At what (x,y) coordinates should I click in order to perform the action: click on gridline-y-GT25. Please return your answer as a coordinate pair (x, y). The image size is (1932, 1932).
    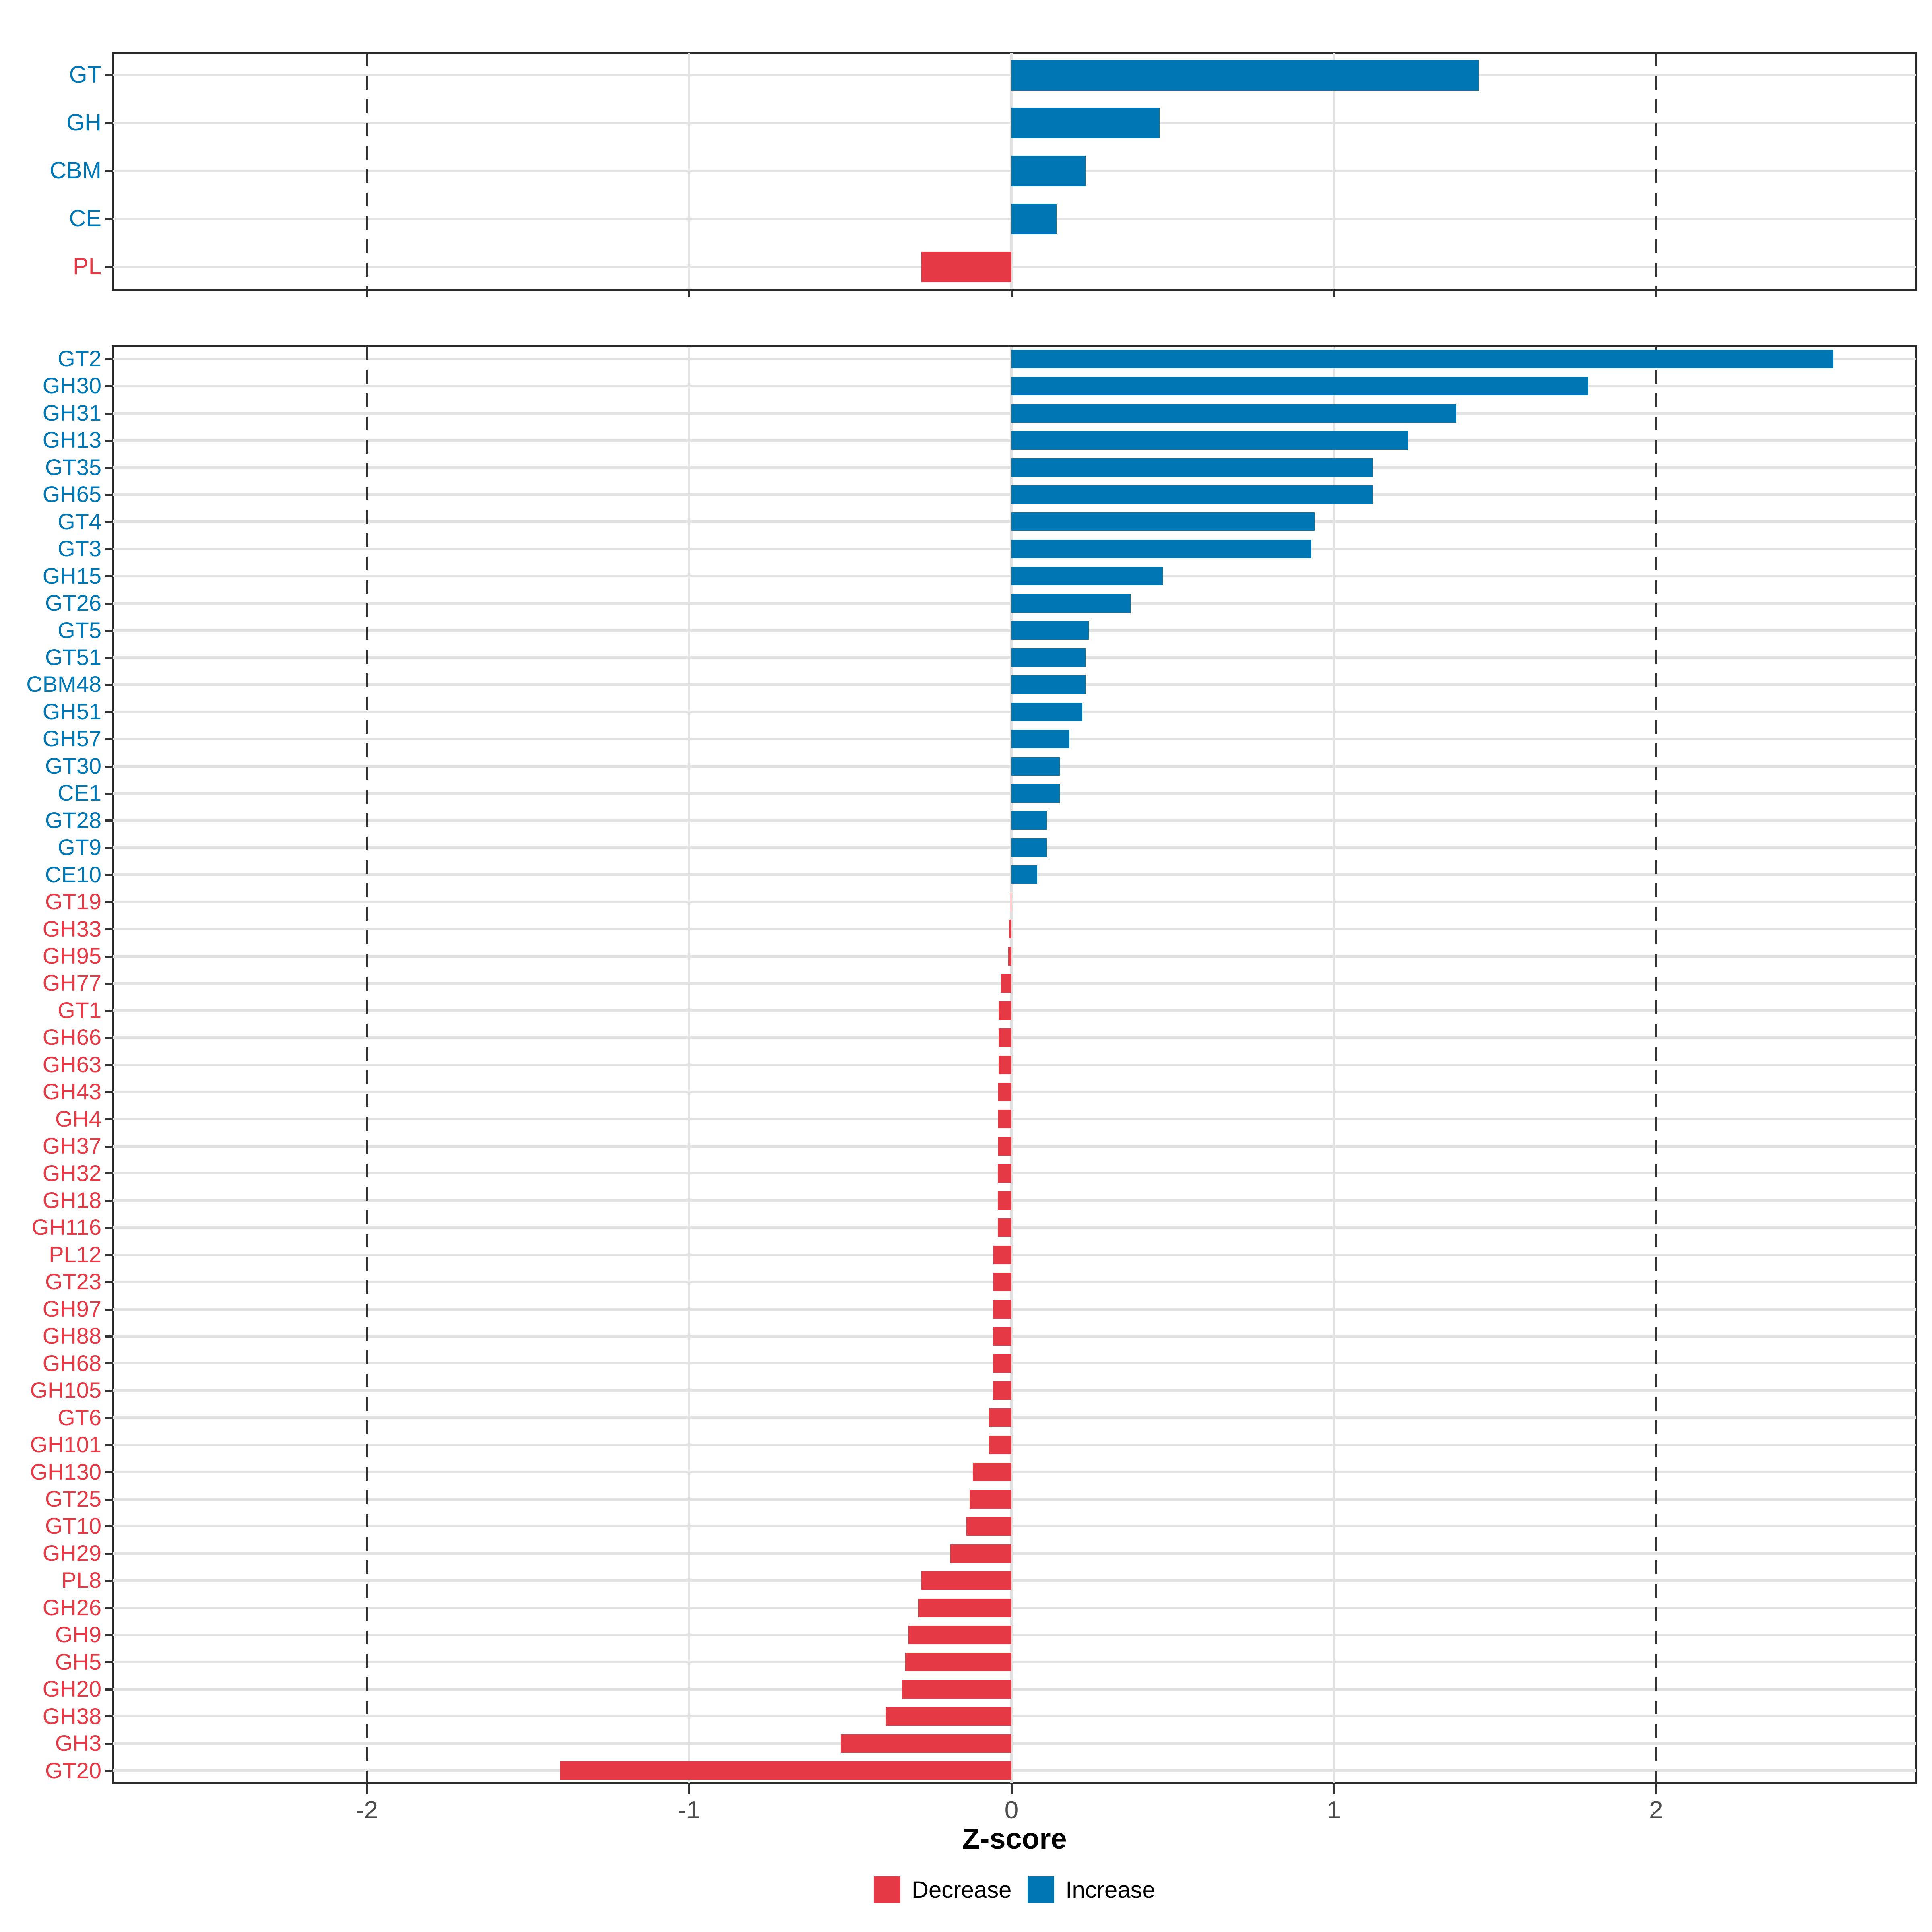
    Looking at the image, I should click on (1014, 1499).